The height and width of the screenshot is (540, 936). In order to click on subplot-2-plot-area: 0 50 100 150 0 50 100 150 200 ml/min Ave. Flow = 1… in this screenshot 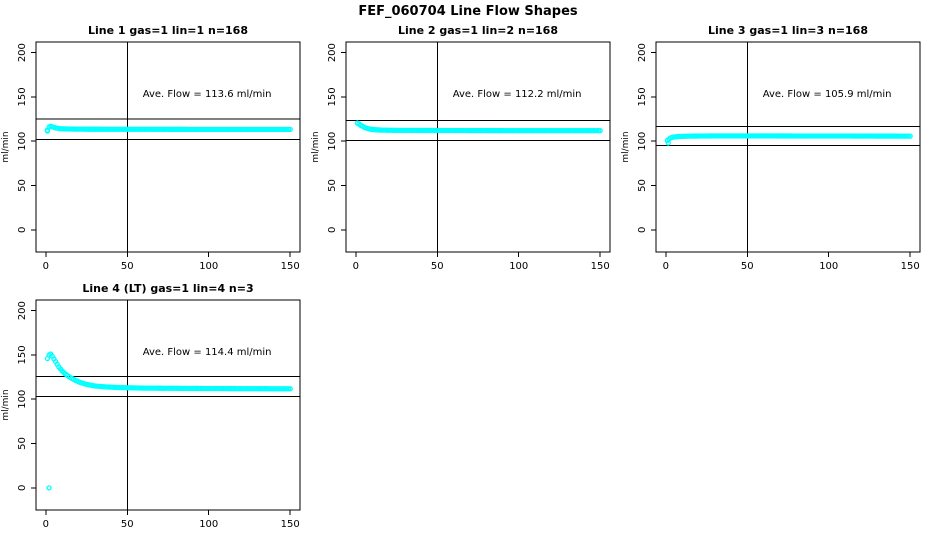, I will do `click(461, 156)`.